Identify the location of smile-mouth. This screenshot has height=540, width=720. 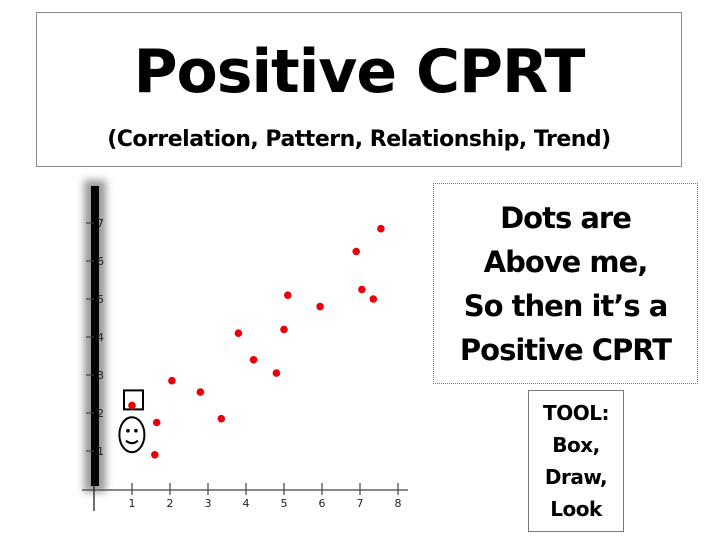
(132, 442).